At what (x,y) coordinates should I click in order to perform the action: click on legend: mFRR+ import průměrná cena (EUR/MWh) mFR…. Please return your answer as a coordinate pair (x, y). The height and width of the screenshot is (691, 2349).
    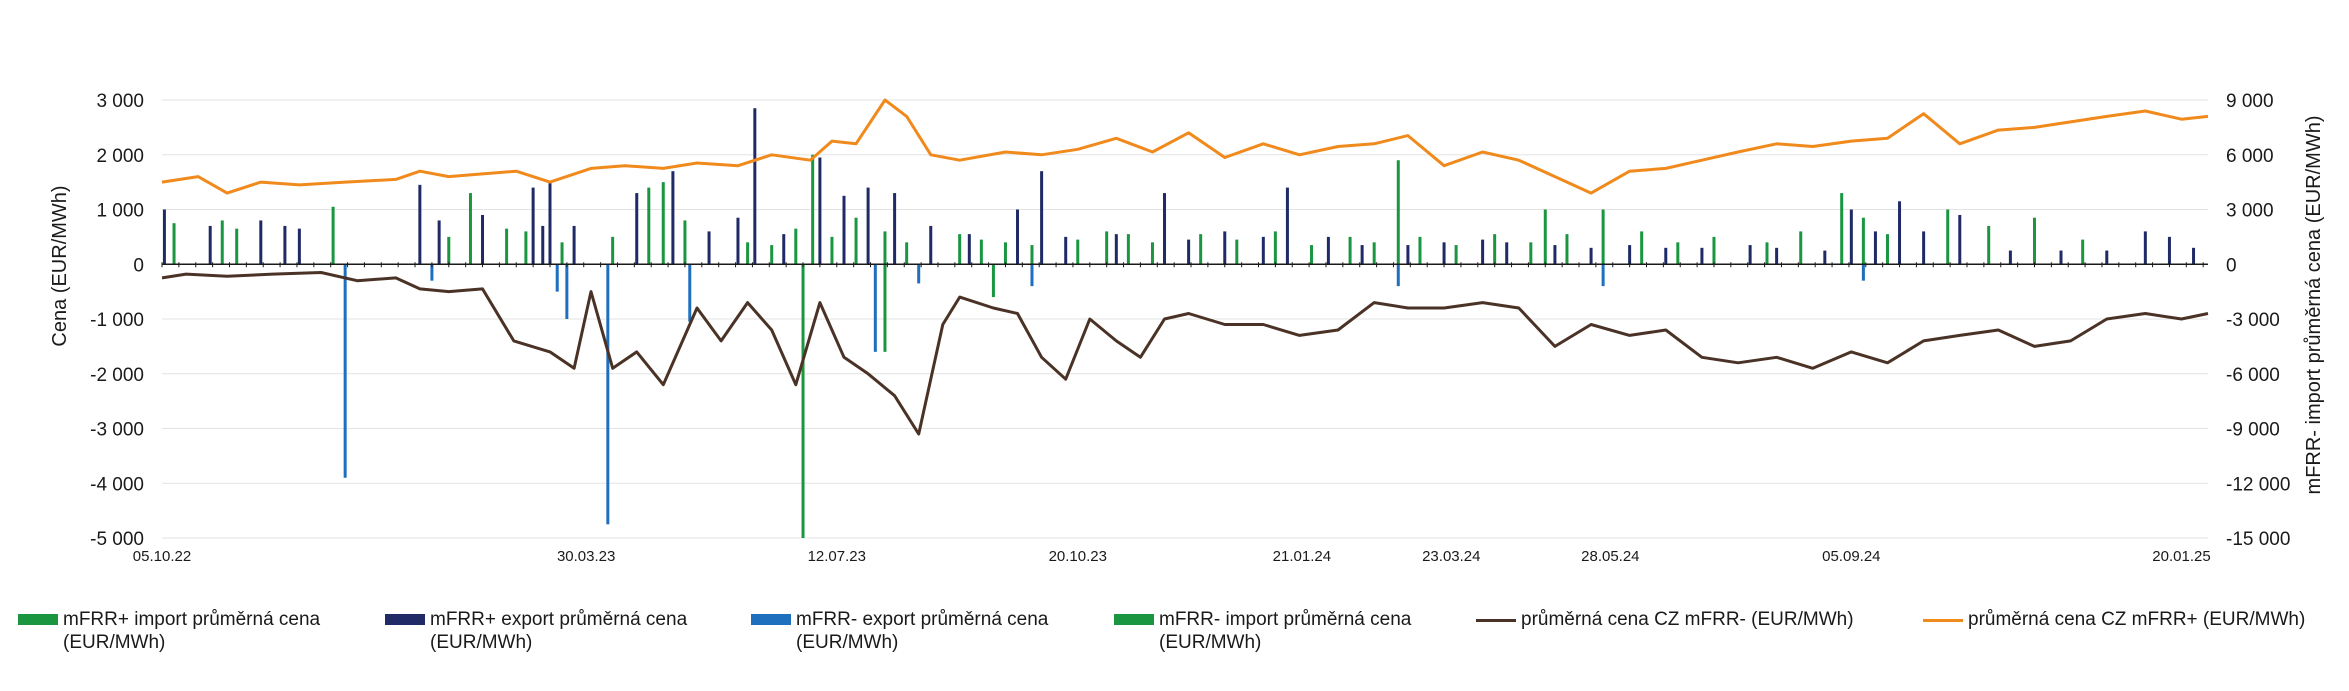
    Looking at the image, I should click on (1178, 638).